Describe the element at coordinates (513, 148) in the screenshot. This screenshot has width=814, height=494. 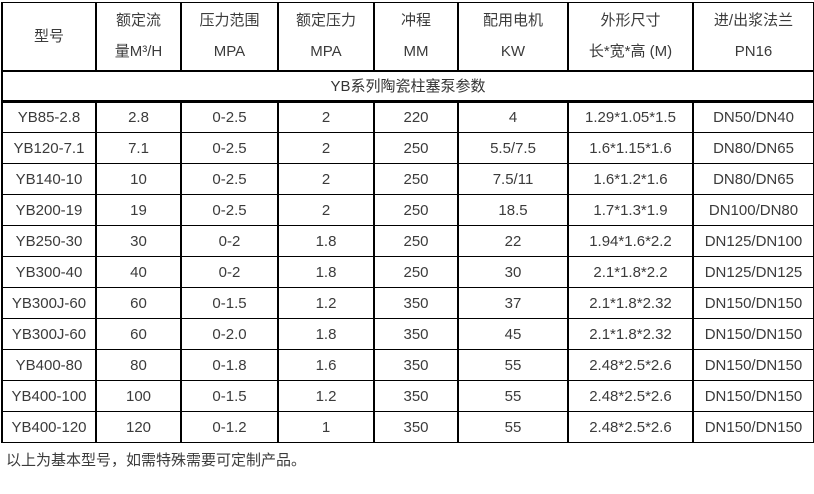
I see `table-cell: 5.5/7.5` at that location.